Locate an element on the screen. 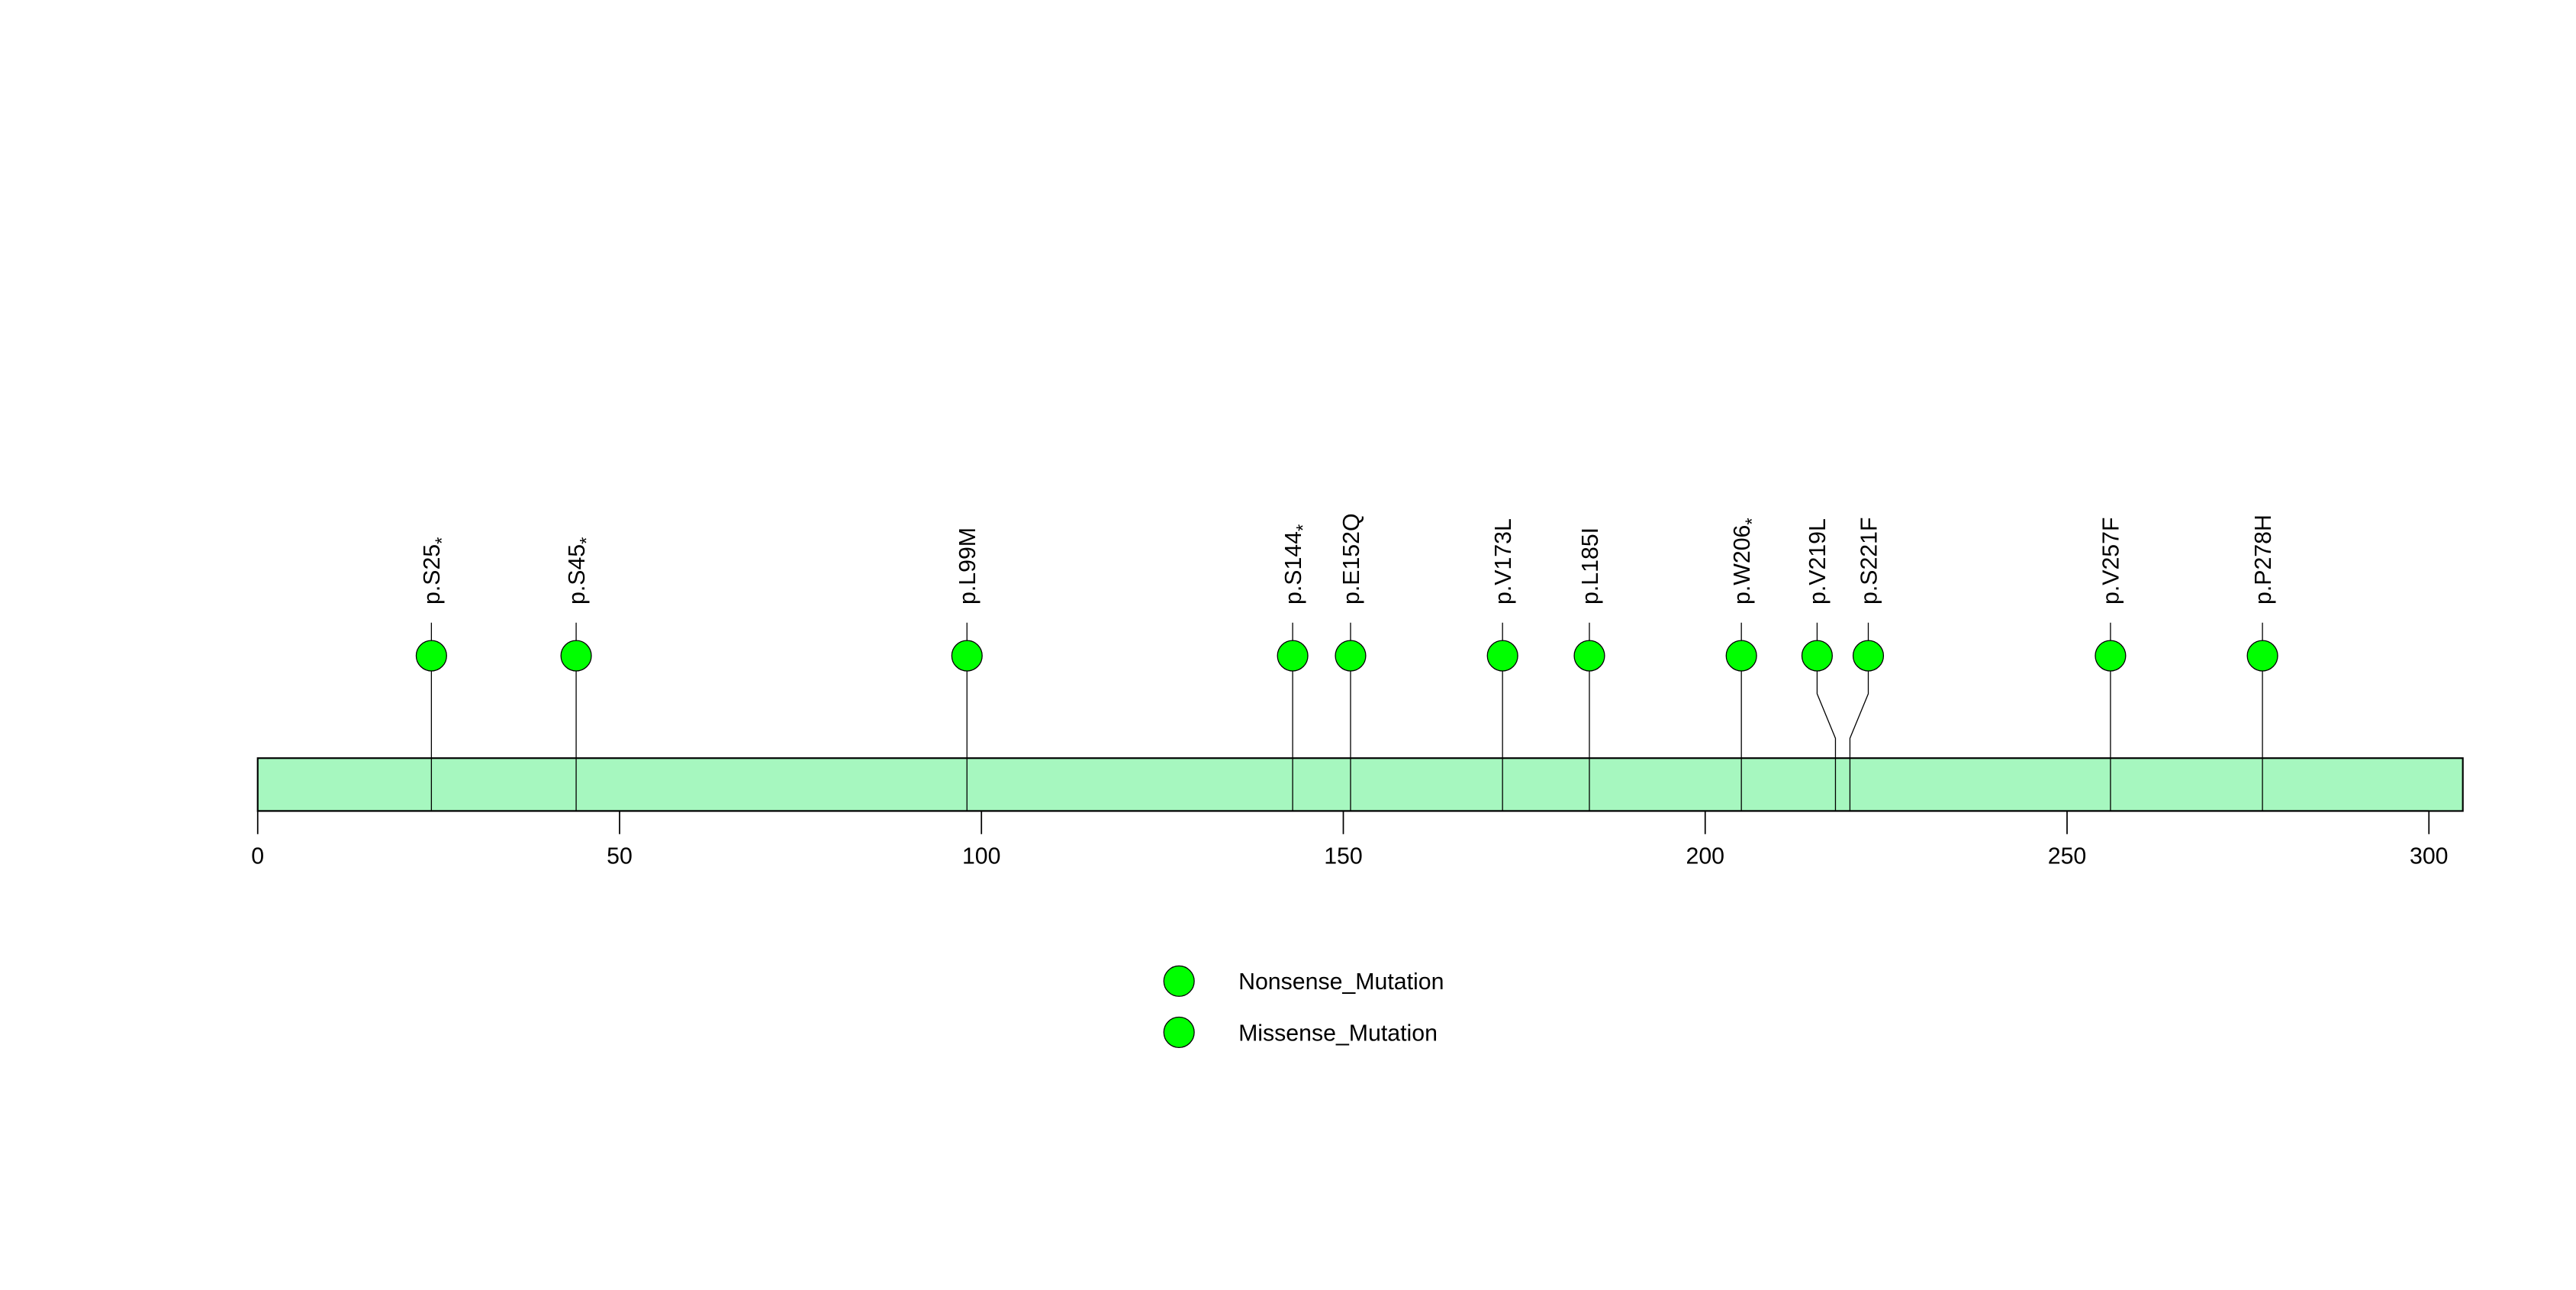 The image size is (2576, 1290). mutation-name: p.S221F is located at coordinates (1869, 562).